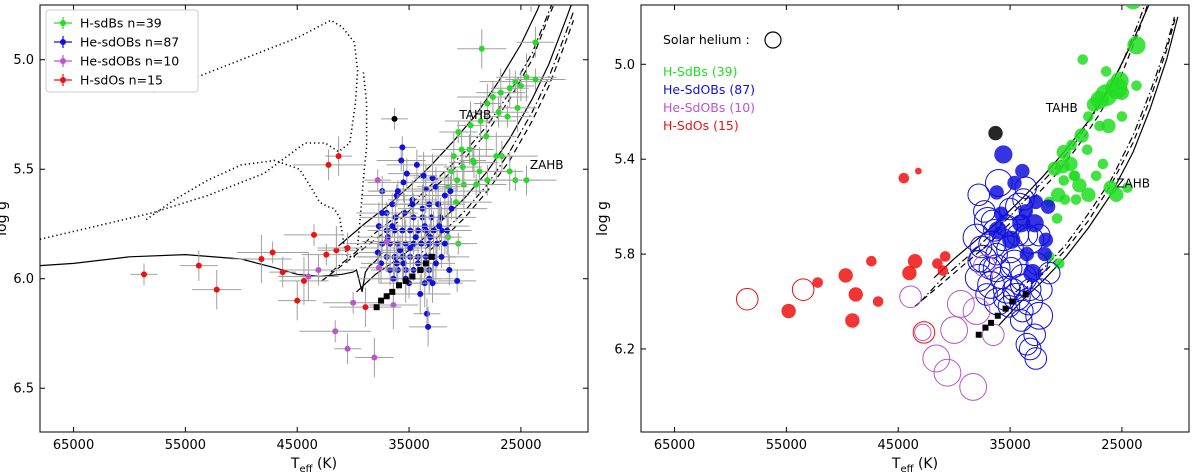 Image resolution: width=1200 pixels, height=476 pixels. What do you see at coordinates (23, 60) in the screenshot?
I see `y-tick-label: 5.0` at bounding box center [23, 60].